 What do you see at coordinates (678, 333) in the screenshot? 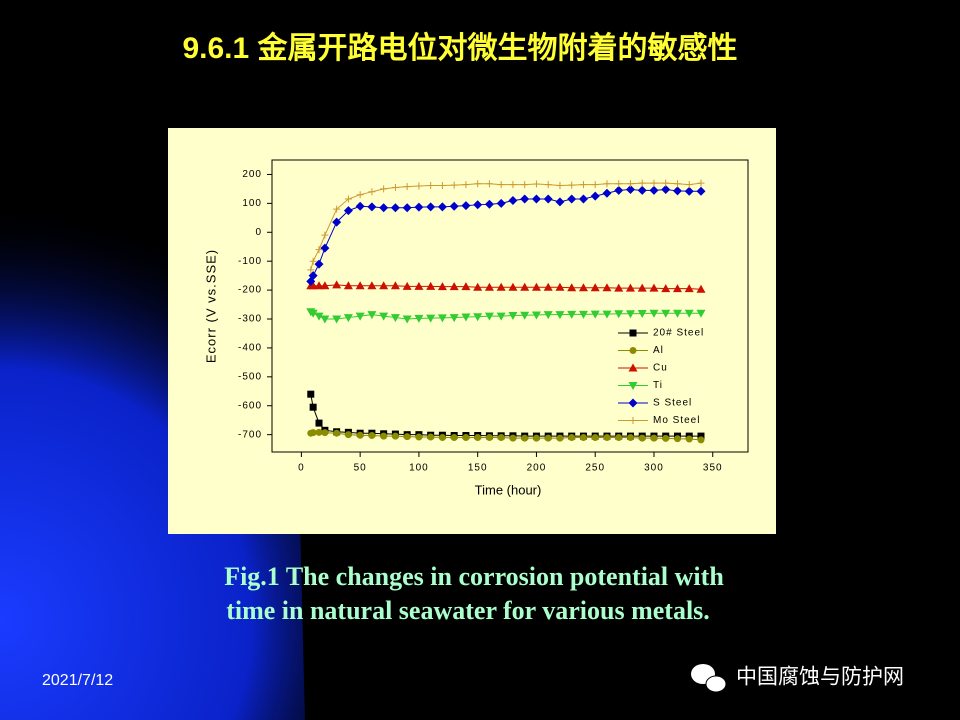
I see `legend-label: 20# Steel` at bounding box center [678, 333].